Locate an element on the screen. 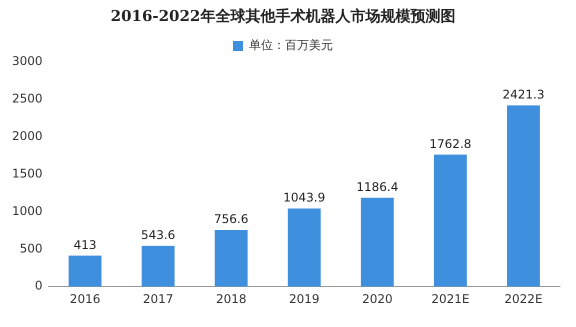  data-label: 1043.9 is located at coordinates (304, 197).